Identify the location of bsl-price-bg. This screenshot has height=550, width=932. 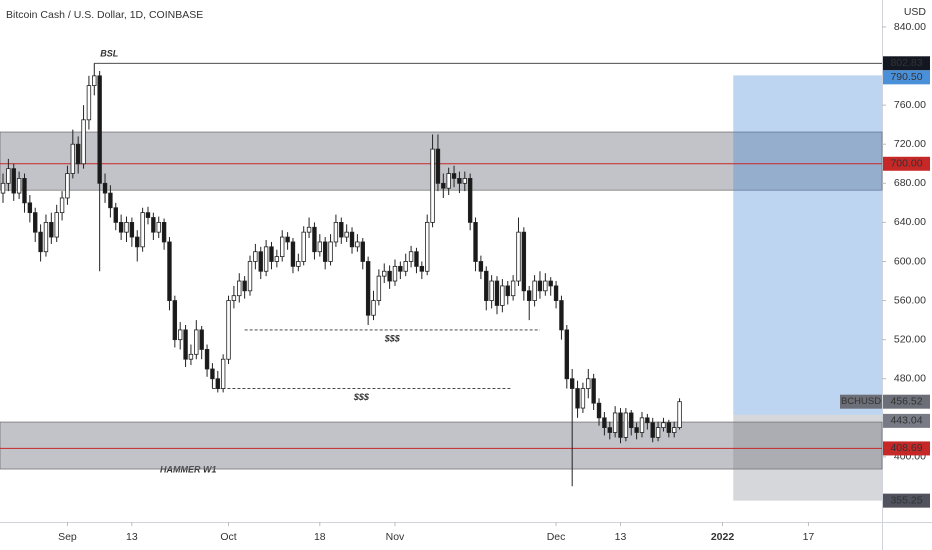
(906, 63).